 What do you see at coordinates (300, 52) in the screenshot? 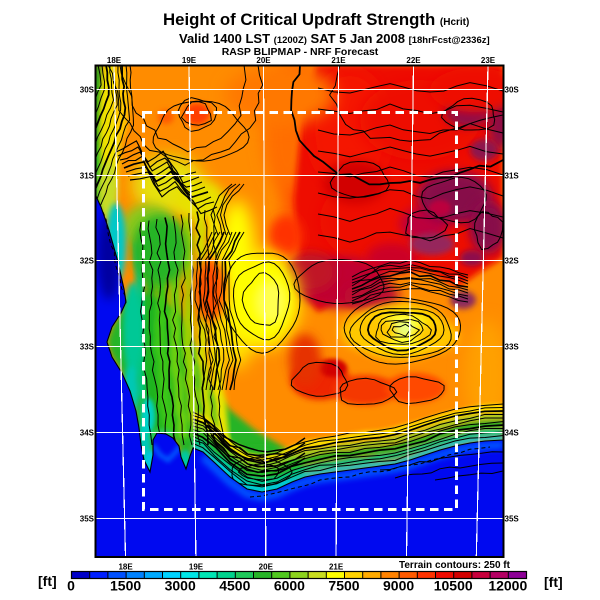
I see `svg-text: RASP BLIPMAP - NRF Forecast` at bounding box center [300, 52].